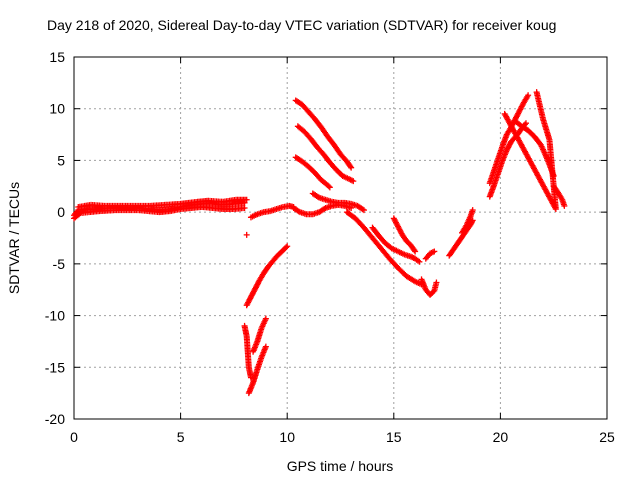 Image resolution: width=640 pixels, height=480 pixels. I want to click on series-outlier-8h, so click(246, 234).